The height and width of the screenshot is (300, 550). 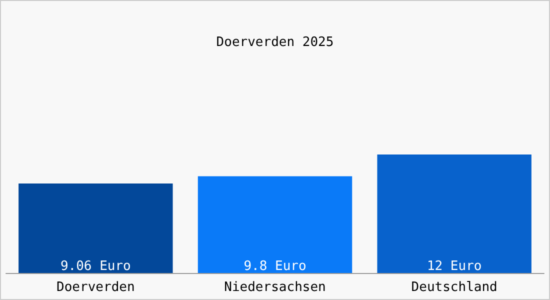 I want to click on x-tick-label: Niedersachsen, so click(x=275, y=287).